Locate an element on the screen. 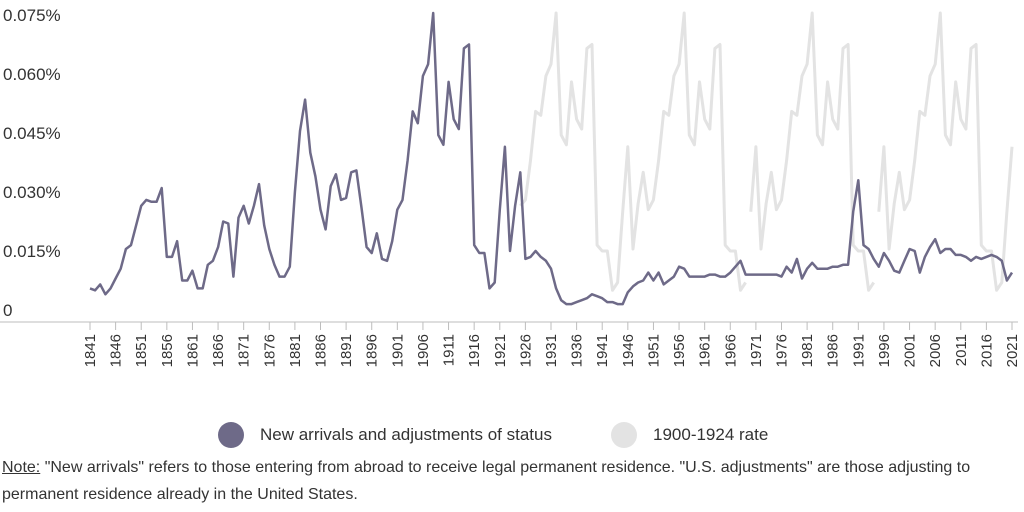  x-tick-label: 1991 is located at coordinates (858, 350).